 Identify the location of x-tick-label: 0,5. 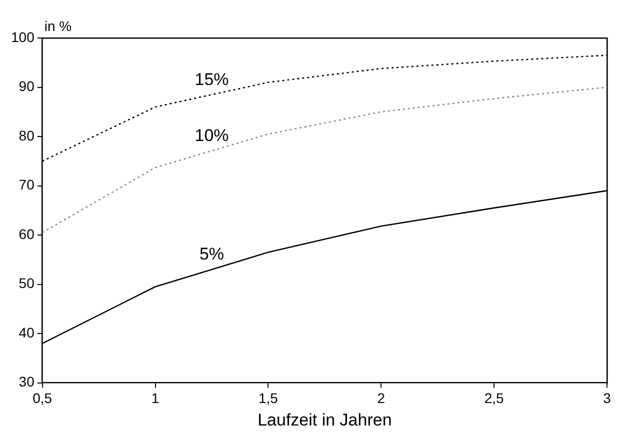
(42, 398).